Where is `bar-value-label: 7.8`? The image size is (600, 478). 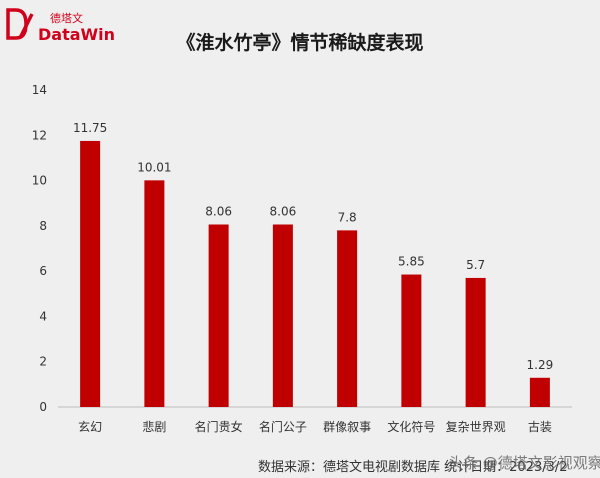 bar-value-label: 7.8 is located at coordinates (347, 217).